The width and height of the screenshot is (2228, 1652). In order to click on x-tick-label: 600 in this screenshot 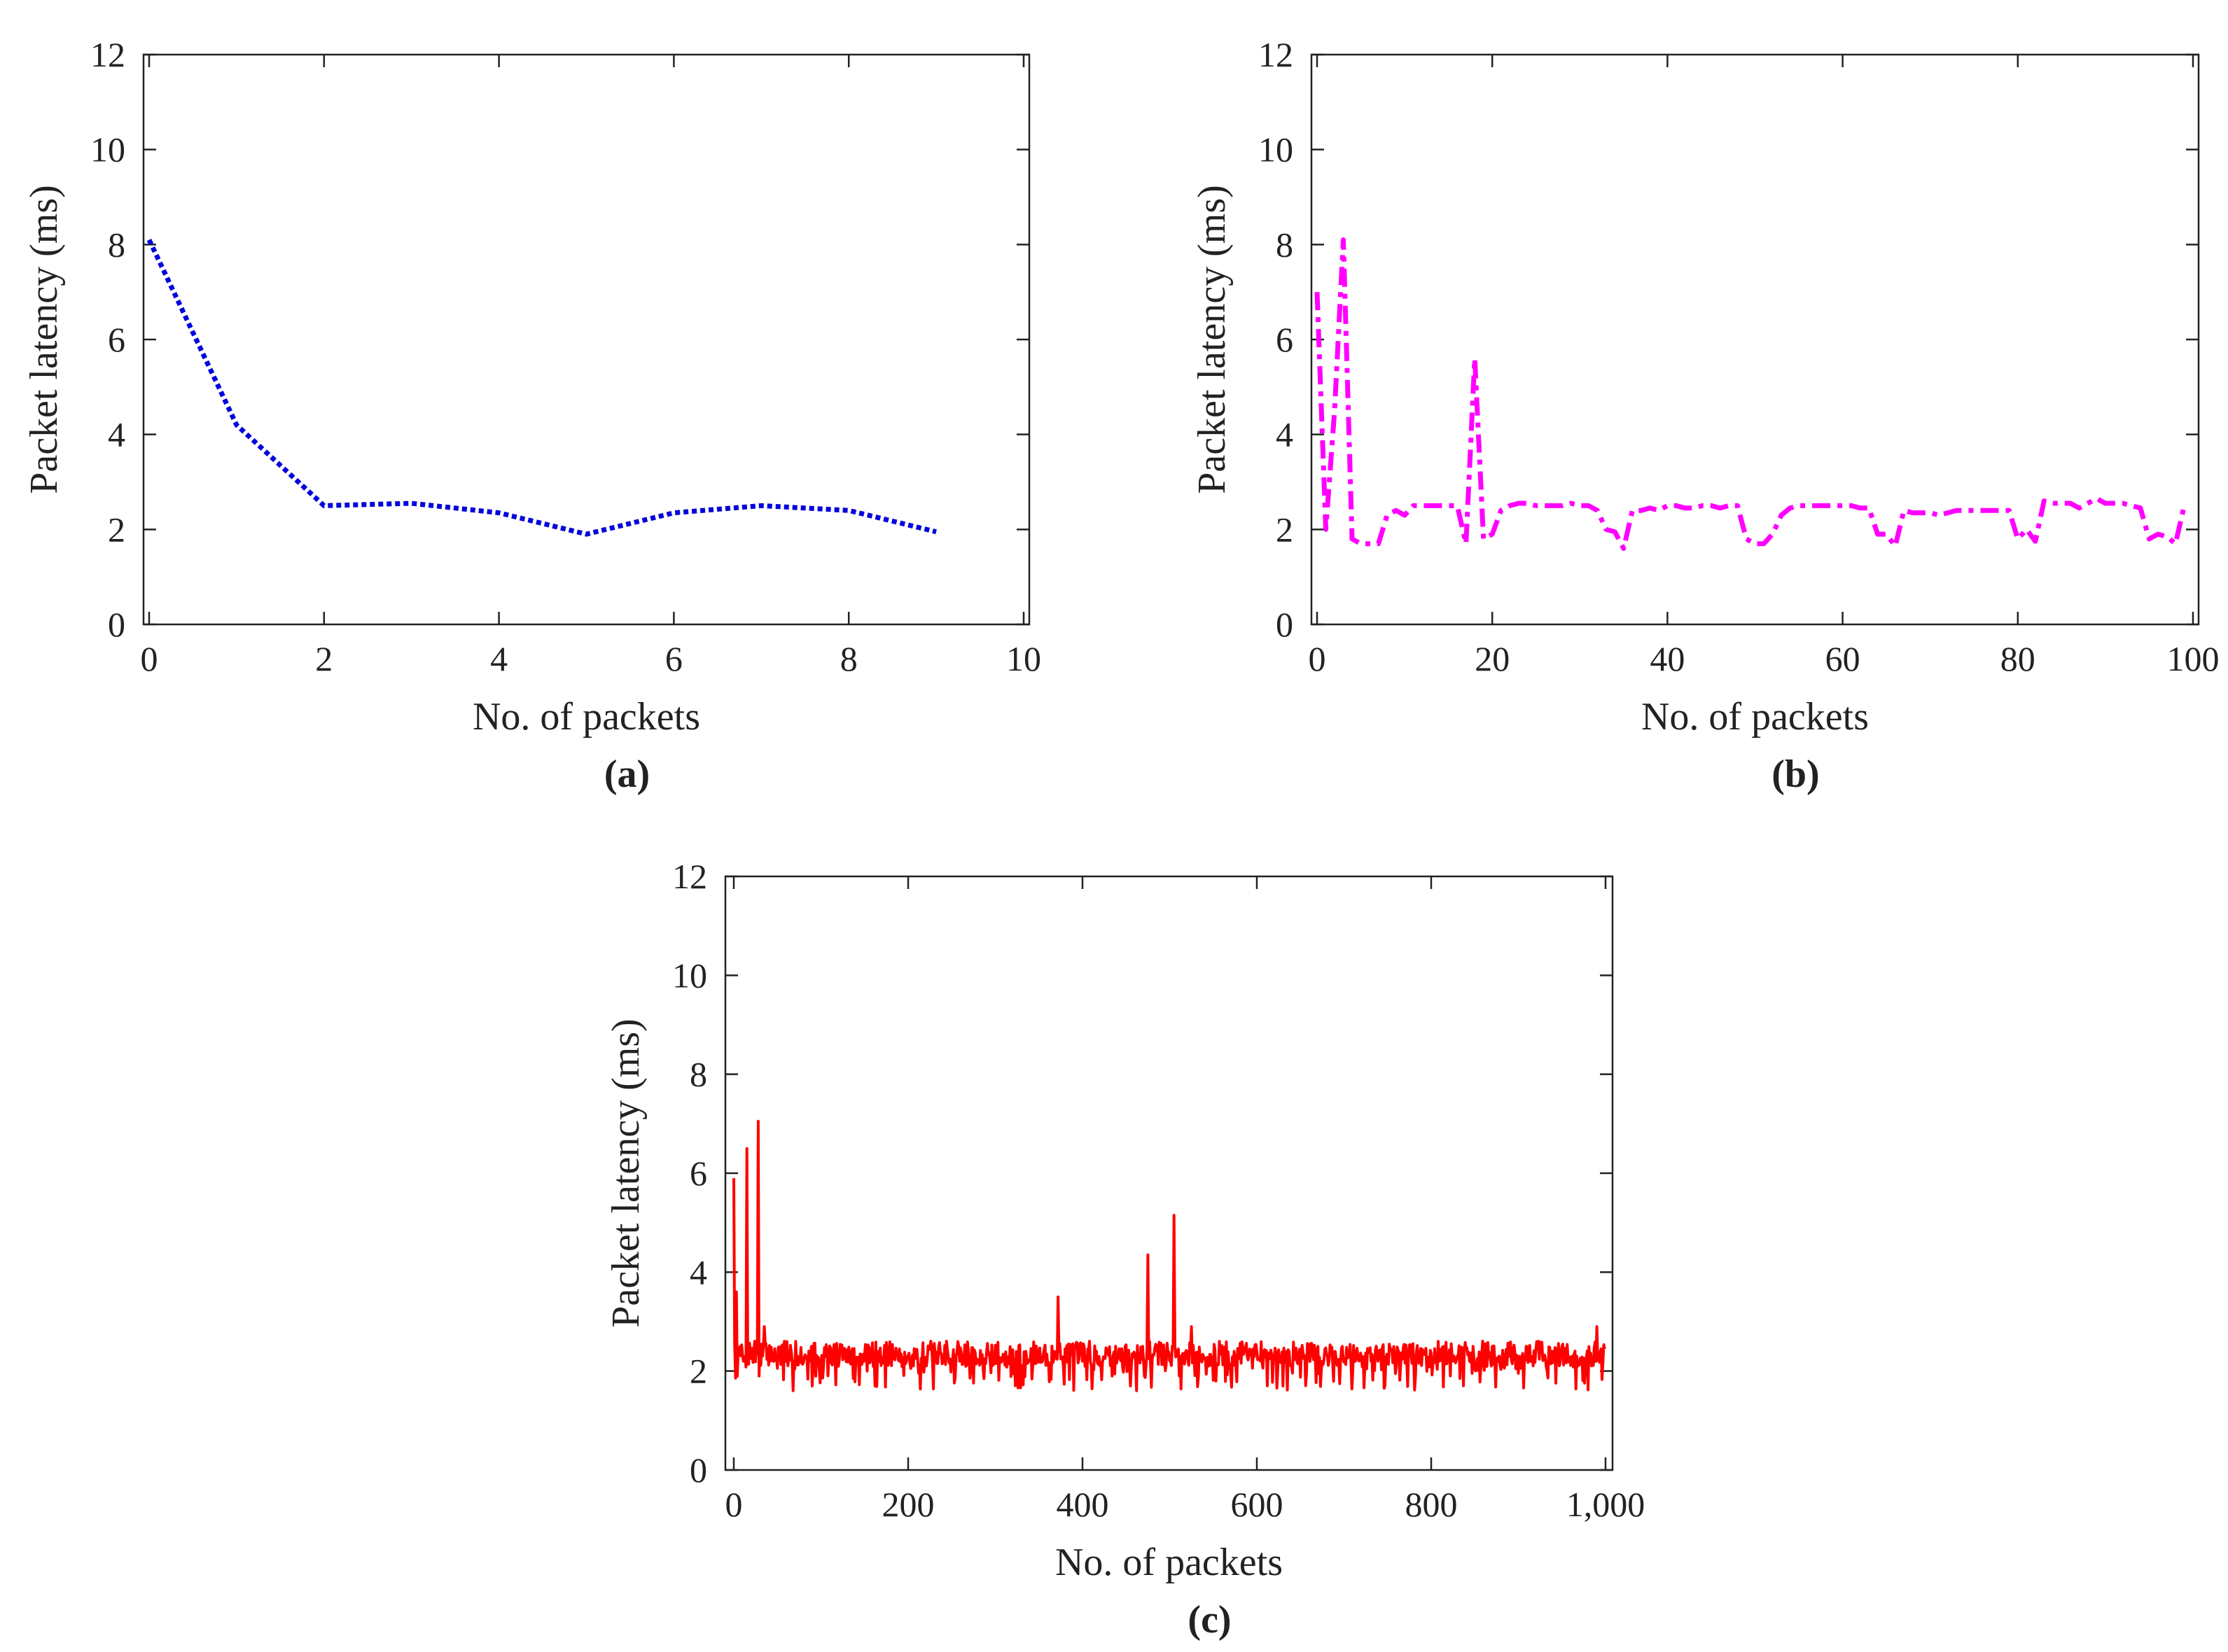, I will do `click(1257, 1504)`.